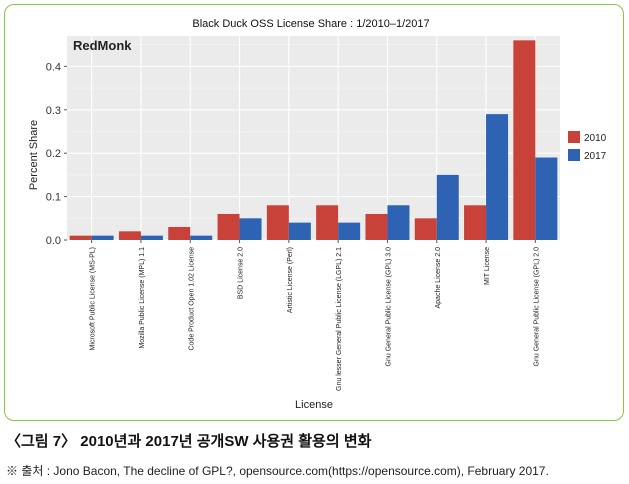 The width and height of the screenshot is (629, 484). I want to click on legend-swatch-2017, so click(574, 155).